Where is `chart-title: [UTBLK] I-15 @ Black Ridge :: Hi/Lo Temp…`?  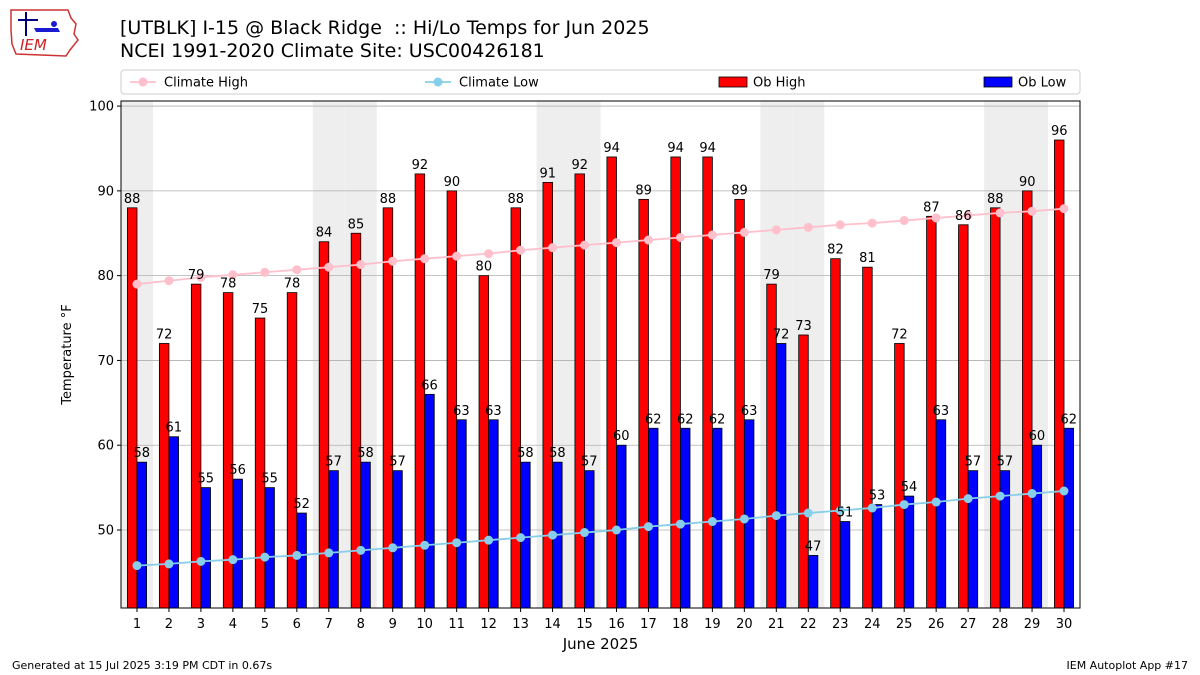
chart-title: [UTBLK] I-15 @ Black Ridge :: Hi/Lo Temp… is located at coordinates (385, 28).